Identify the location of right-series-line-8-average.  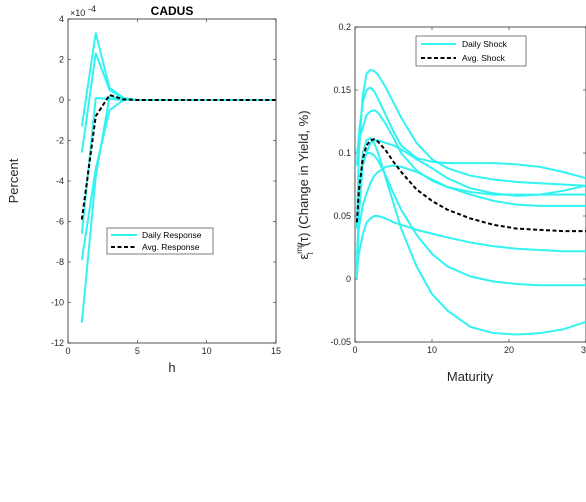
(470, 185).